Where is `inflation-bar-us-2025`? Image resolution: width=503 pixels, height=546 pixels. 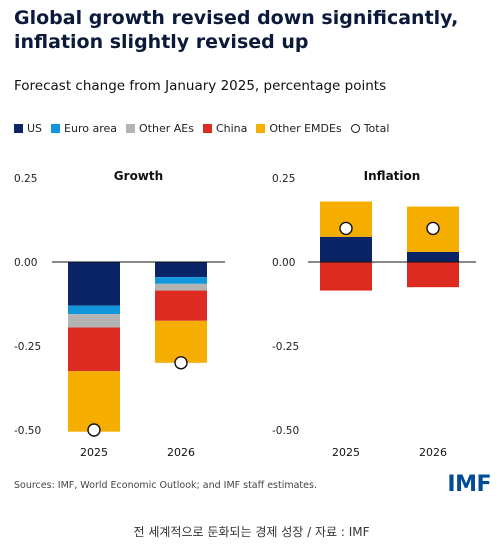 inflation-bar-us-2025 is located at coordinates (346, 249).